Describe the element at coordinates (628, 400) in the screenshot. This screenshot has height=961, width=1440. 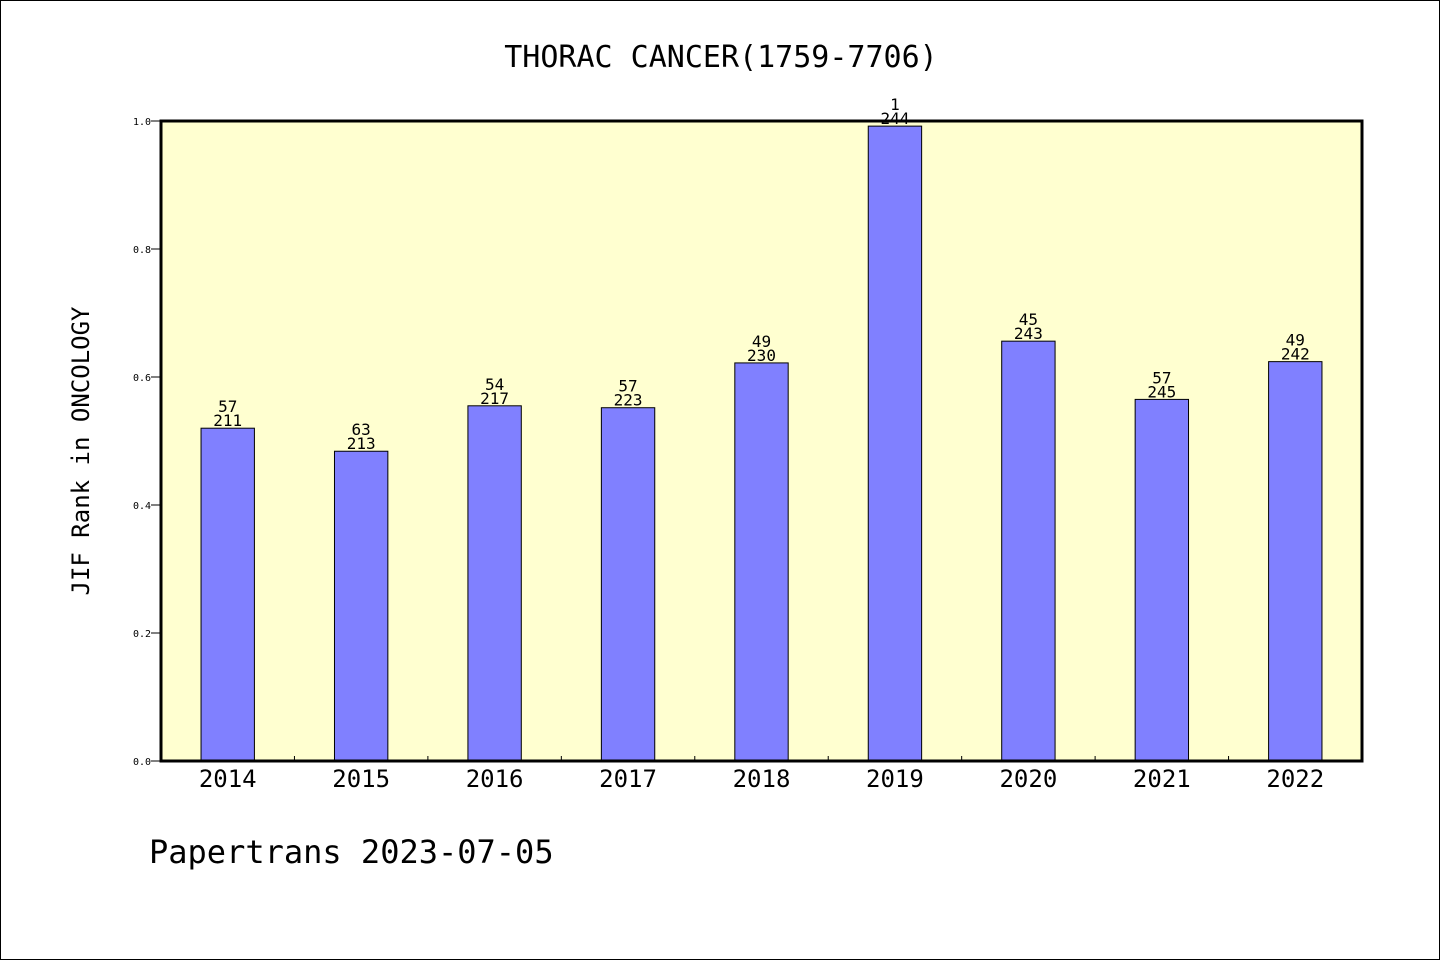
I see `bar-total-label: 223` at that location.